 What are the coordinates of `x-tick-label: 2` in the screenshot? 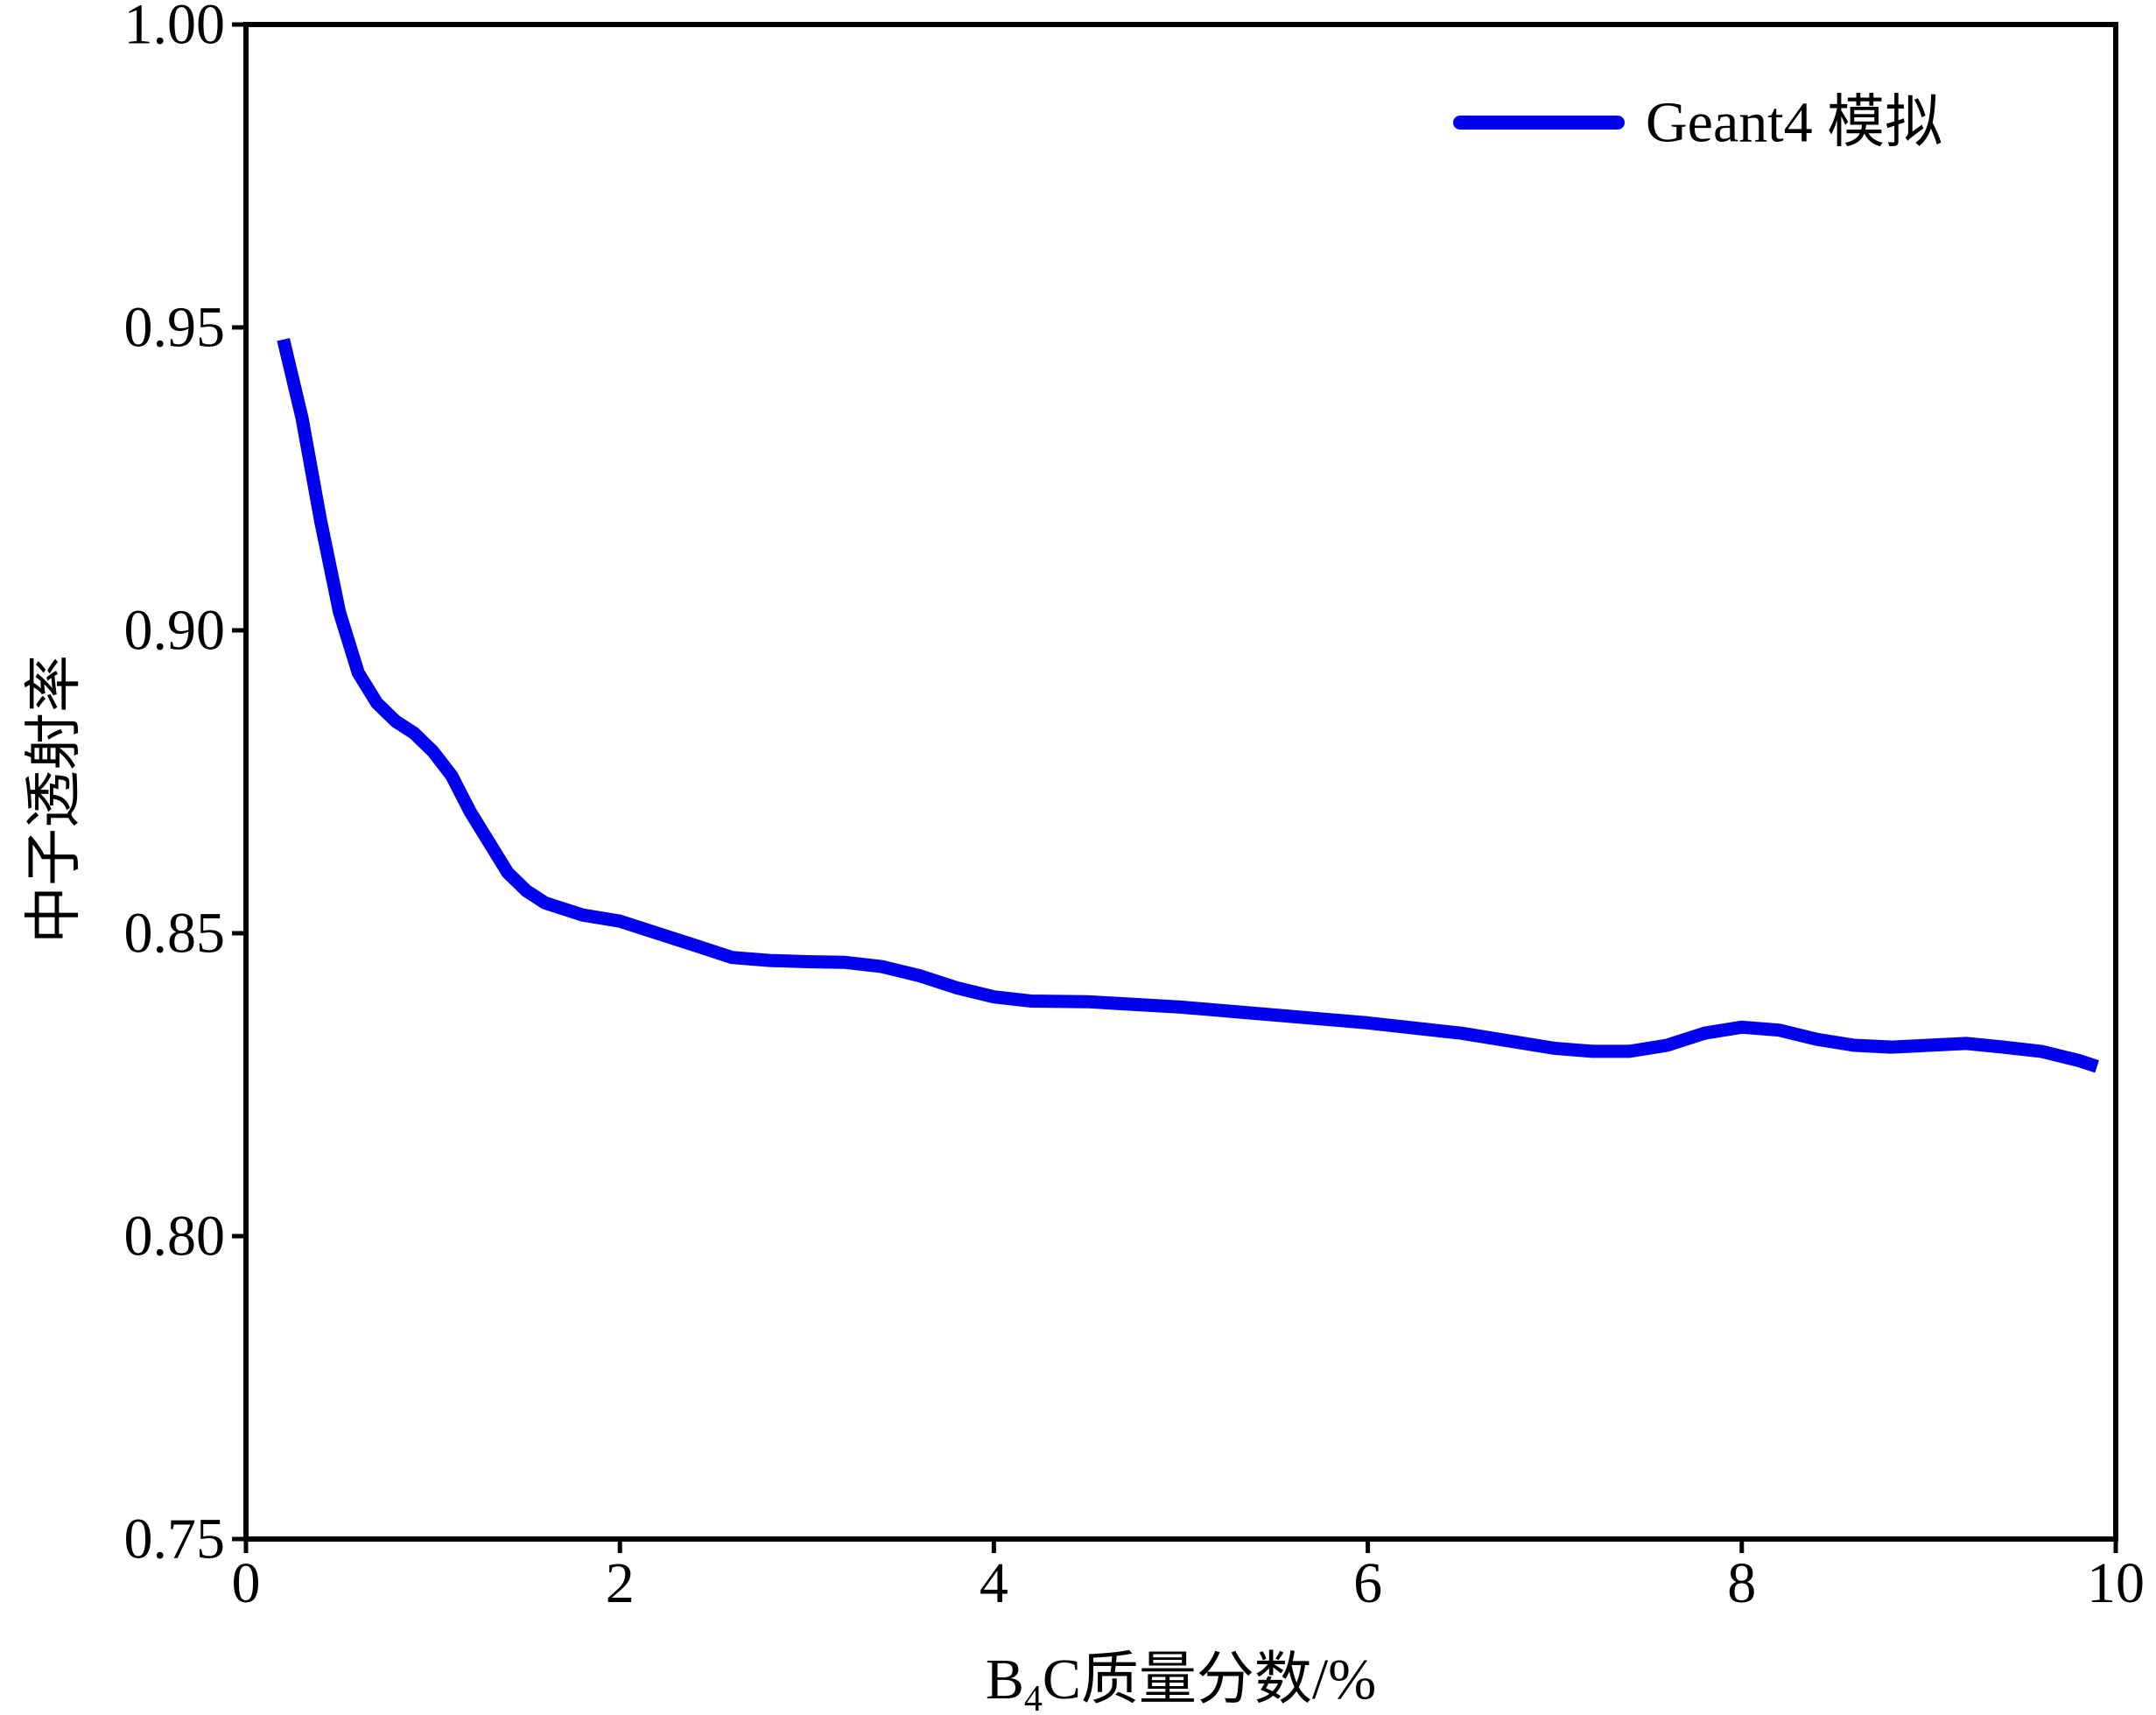 It's located at (620, 1583).